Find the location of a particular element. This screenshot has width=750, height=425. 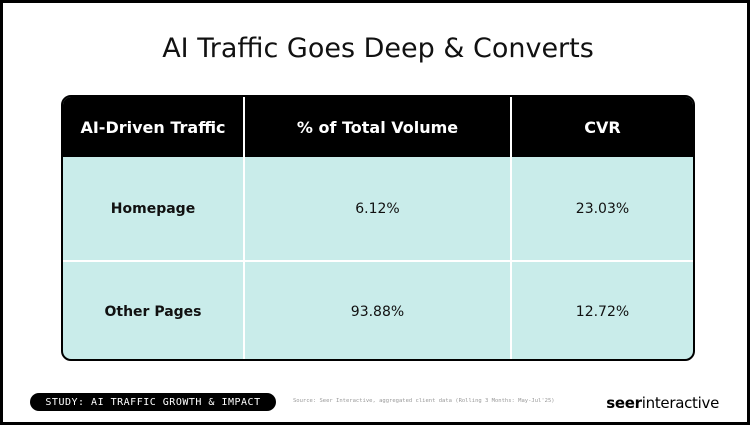

brand-logo: seerinteractive is located at coordinates (662, 403).